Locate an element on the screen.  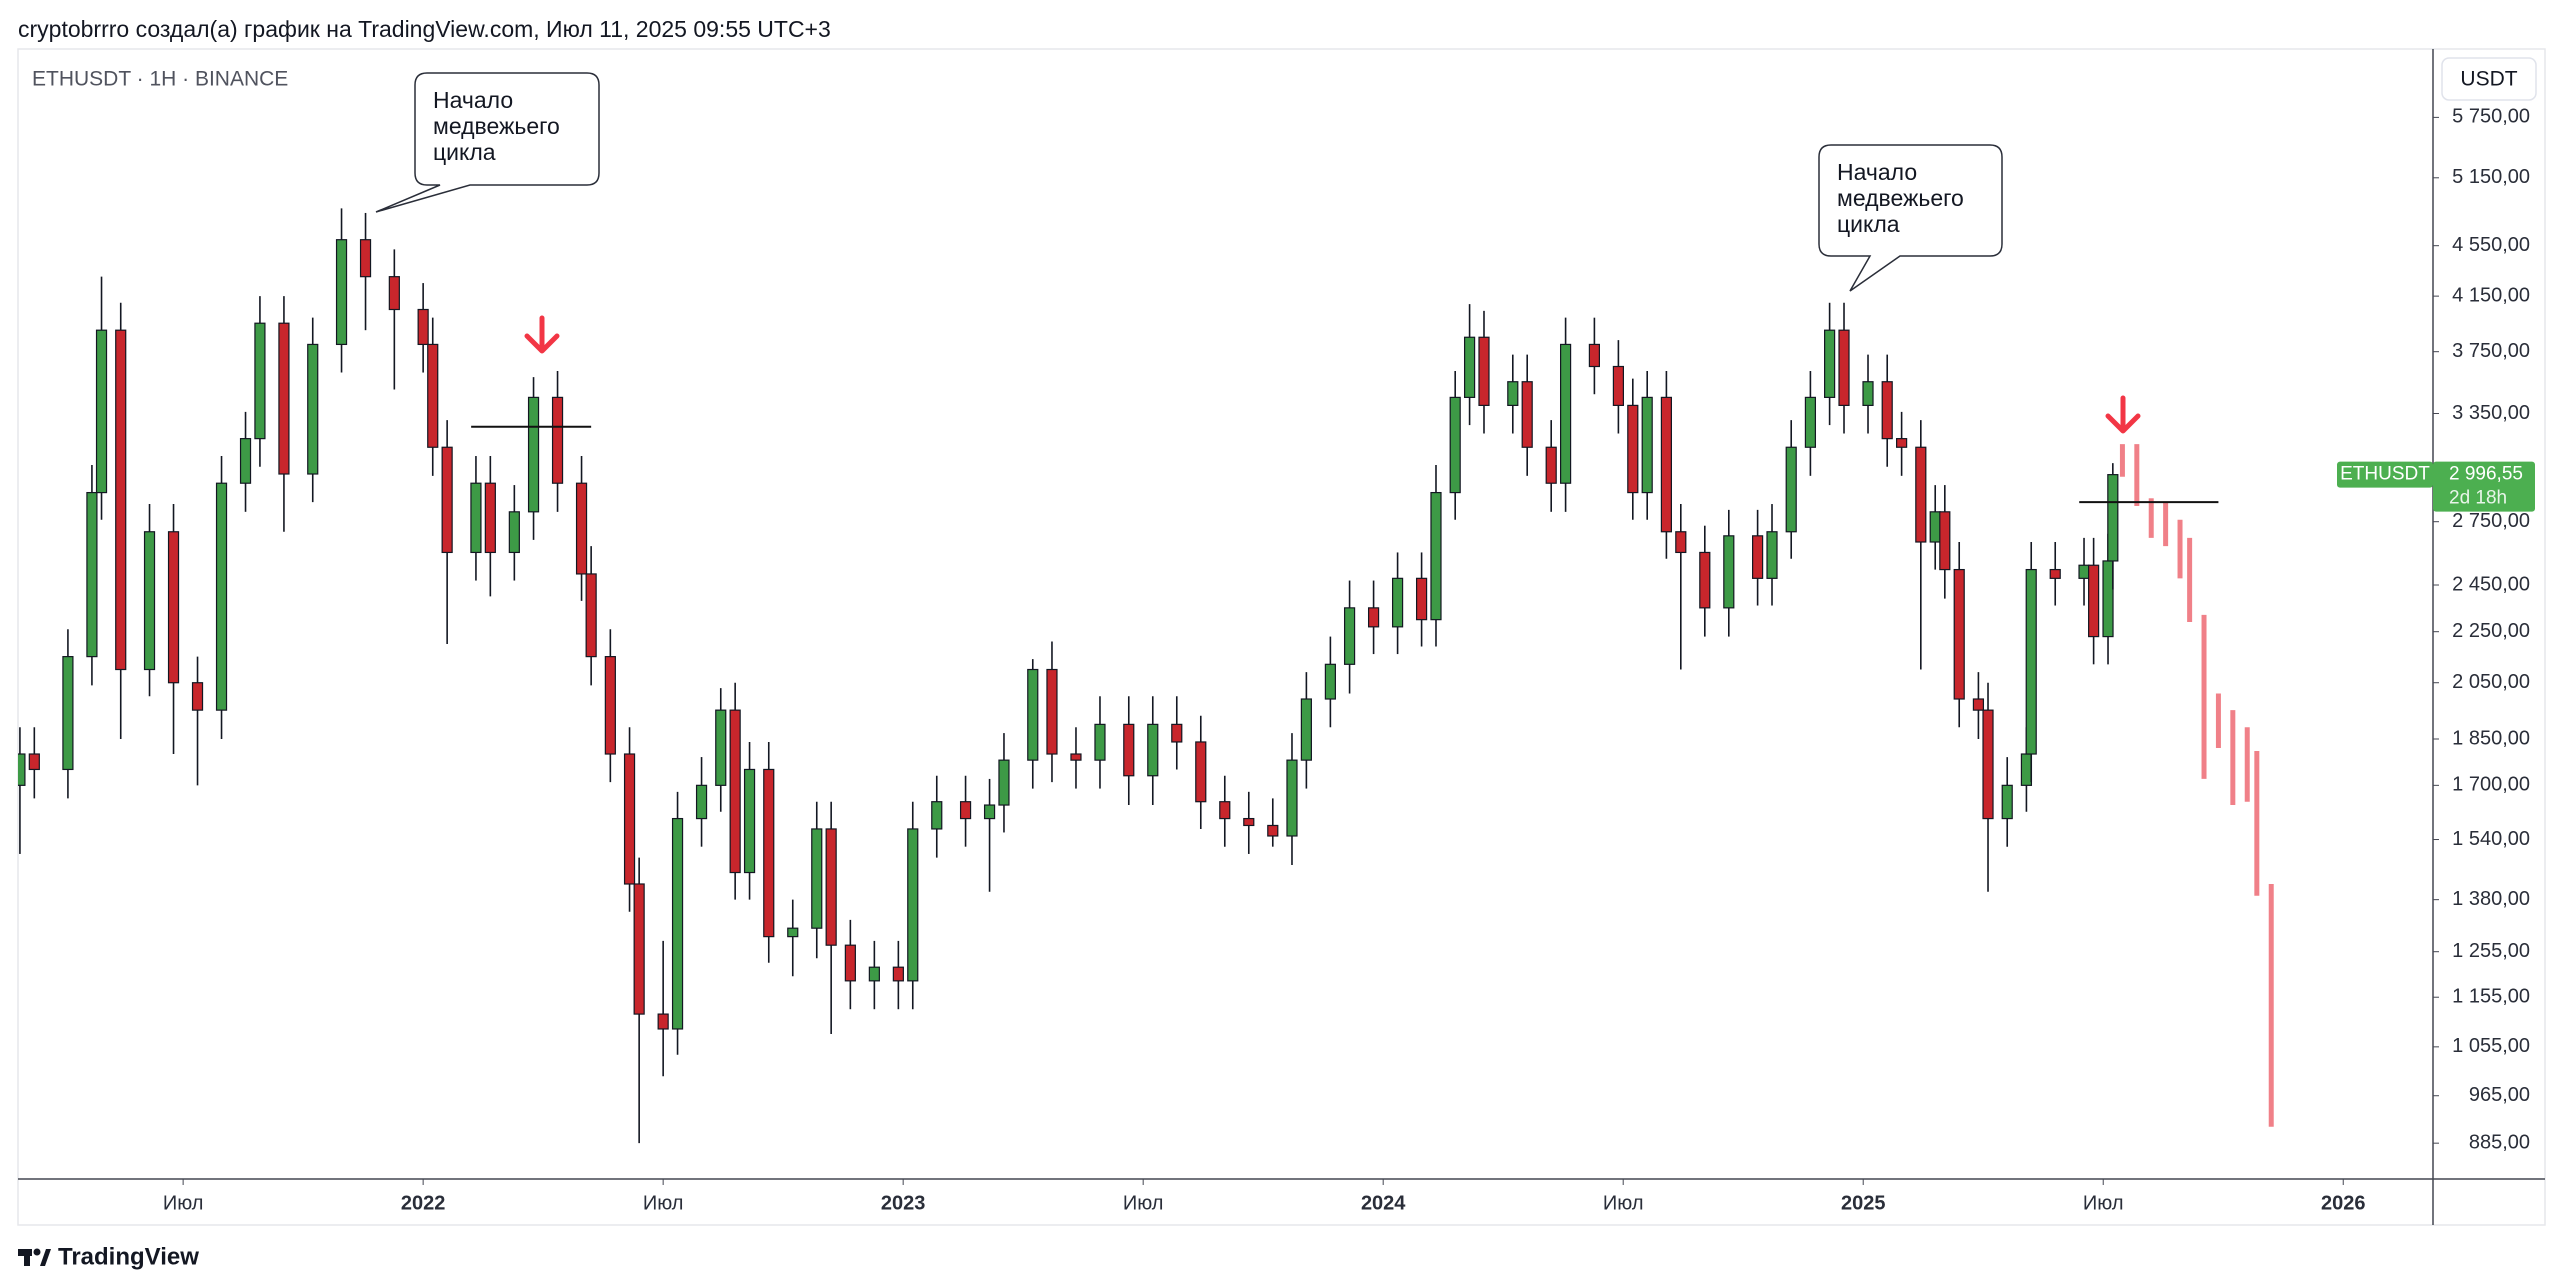
currency-label: USDT is located at coordinates (2488, 79).